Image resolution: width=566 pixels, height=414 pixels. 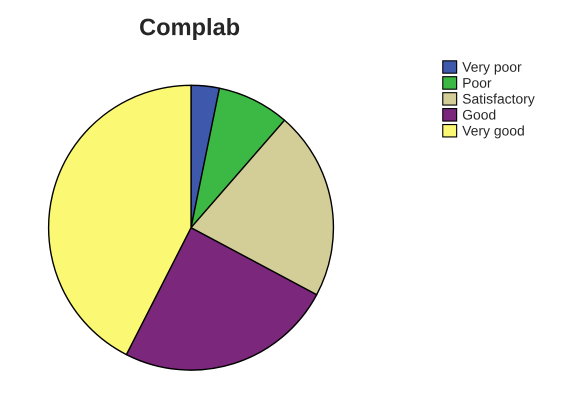 I want to click on legend-label: Satisfactory, so click(x=498, y=100).